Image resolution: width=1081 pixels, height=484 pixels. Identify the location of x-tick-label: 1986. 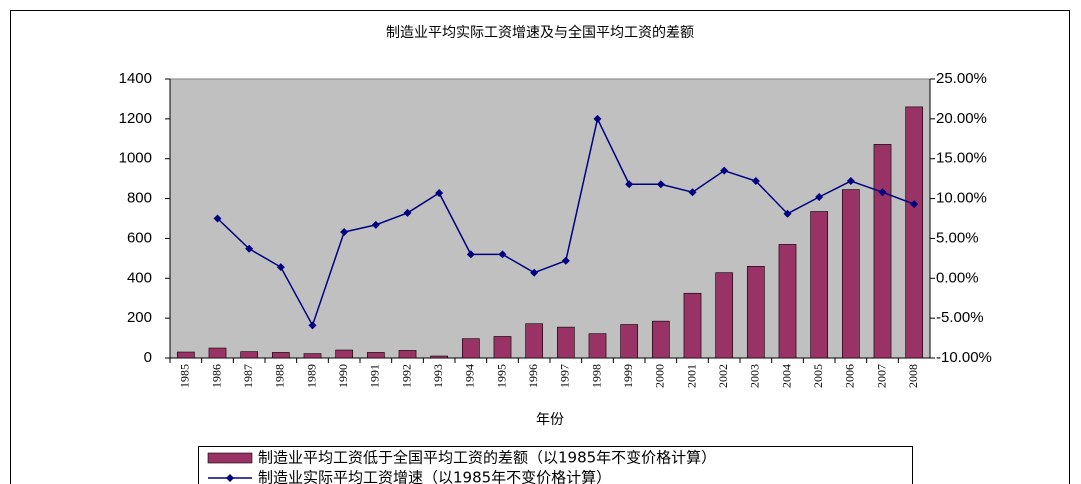
(216, 376).